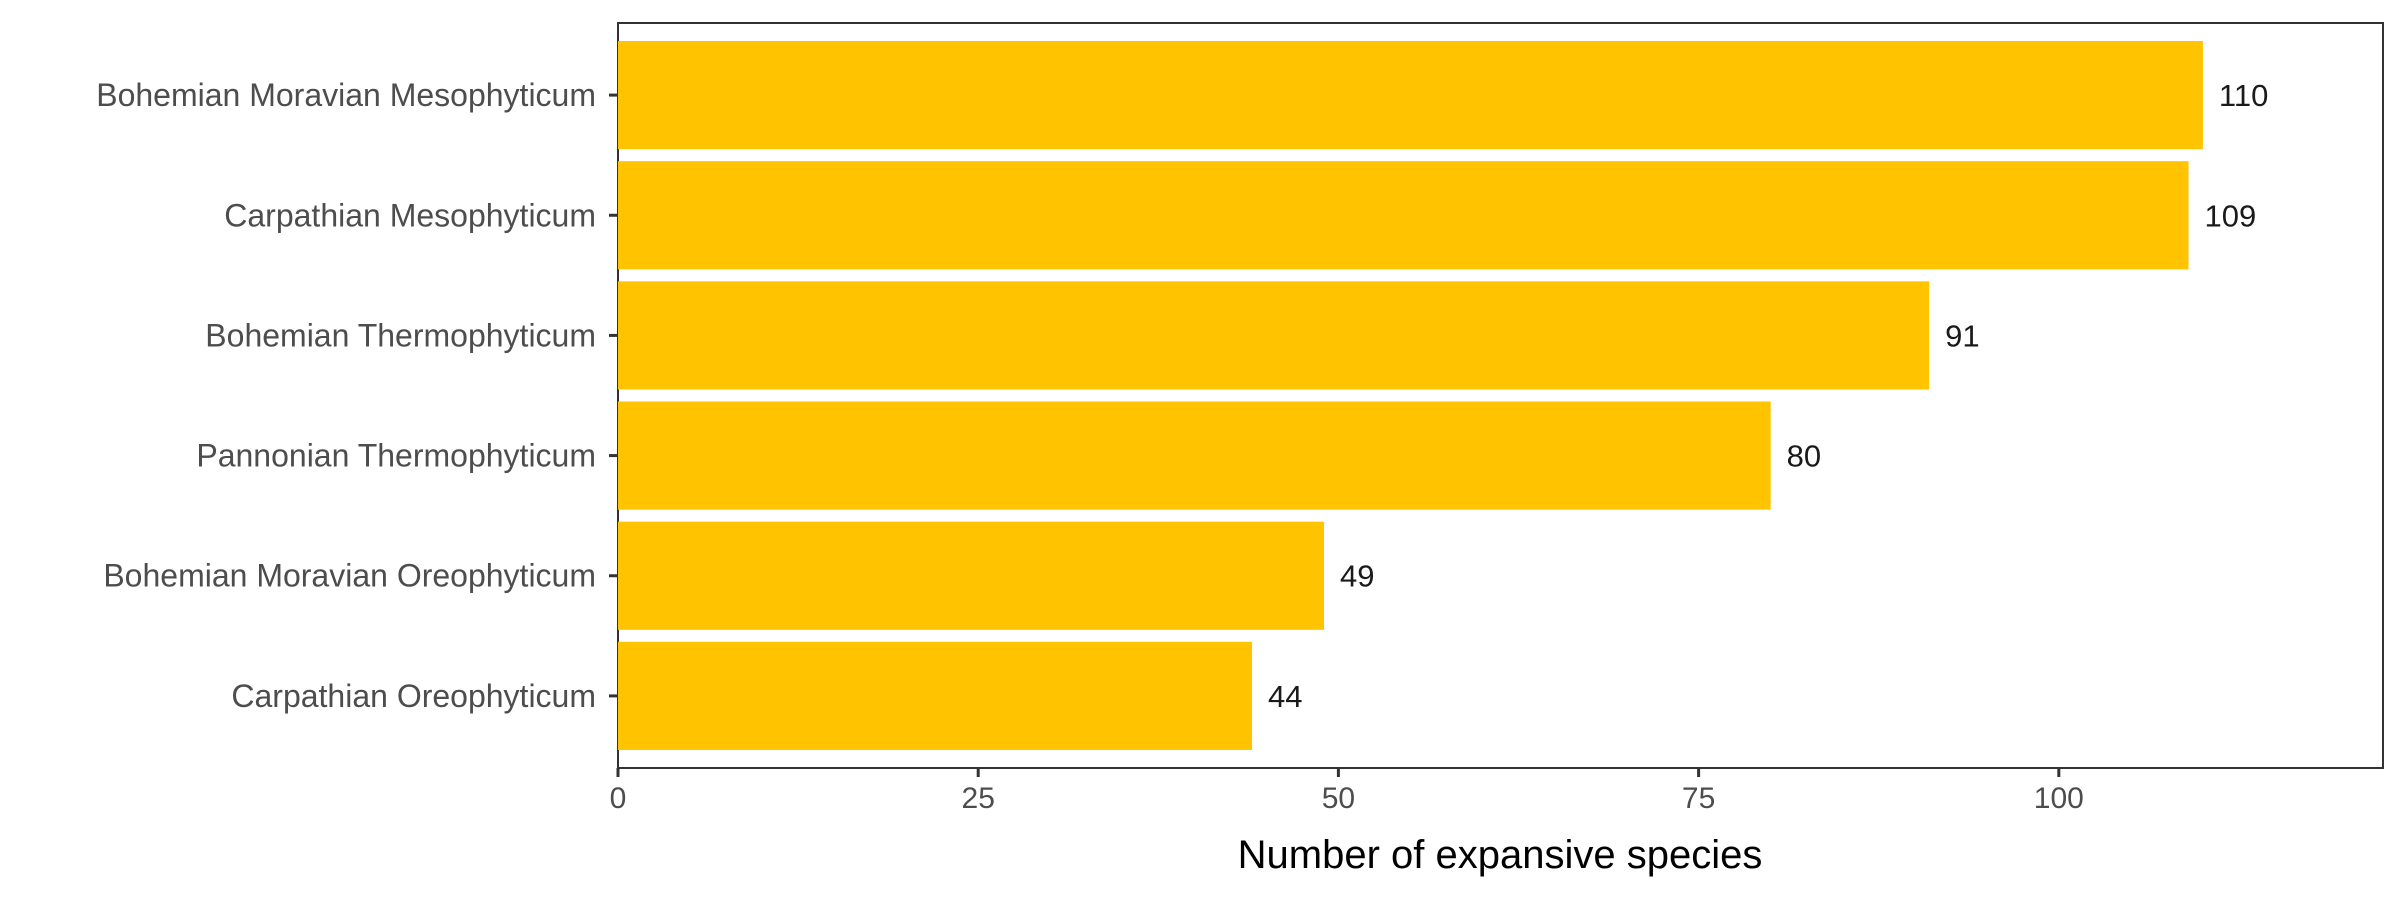 This screenshot has width=2400, height=900. What do you see at coordinates (978, 798) in the screenshot?
I see `x-tick-label: 25` at bounding box center [978, 798].